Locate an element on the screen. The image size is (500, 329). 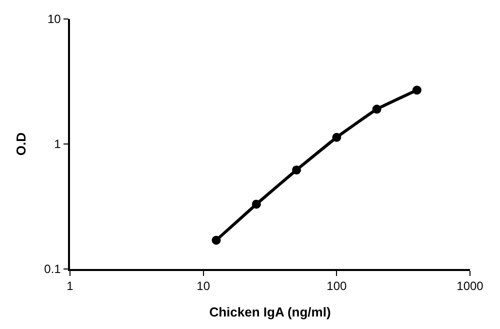
x-tick-label: 100 is located at coordinates (336, 286).